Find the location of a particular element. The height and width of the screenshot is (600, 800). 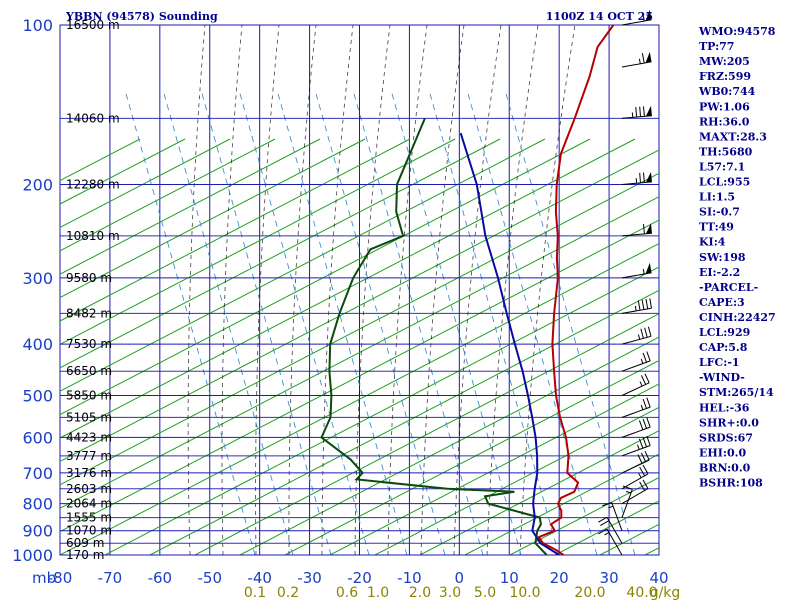

height-label: 1070 m is located at coordinates (89, 531).